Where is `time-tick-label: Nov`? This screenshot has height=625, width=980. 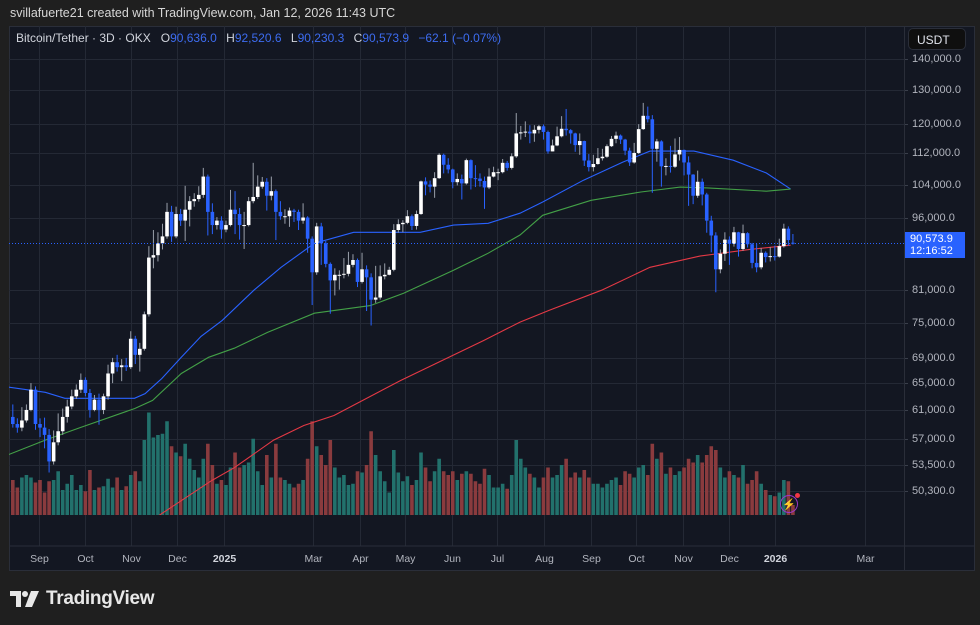 time-tick-label: Nov is located at coordinates (683, 559).